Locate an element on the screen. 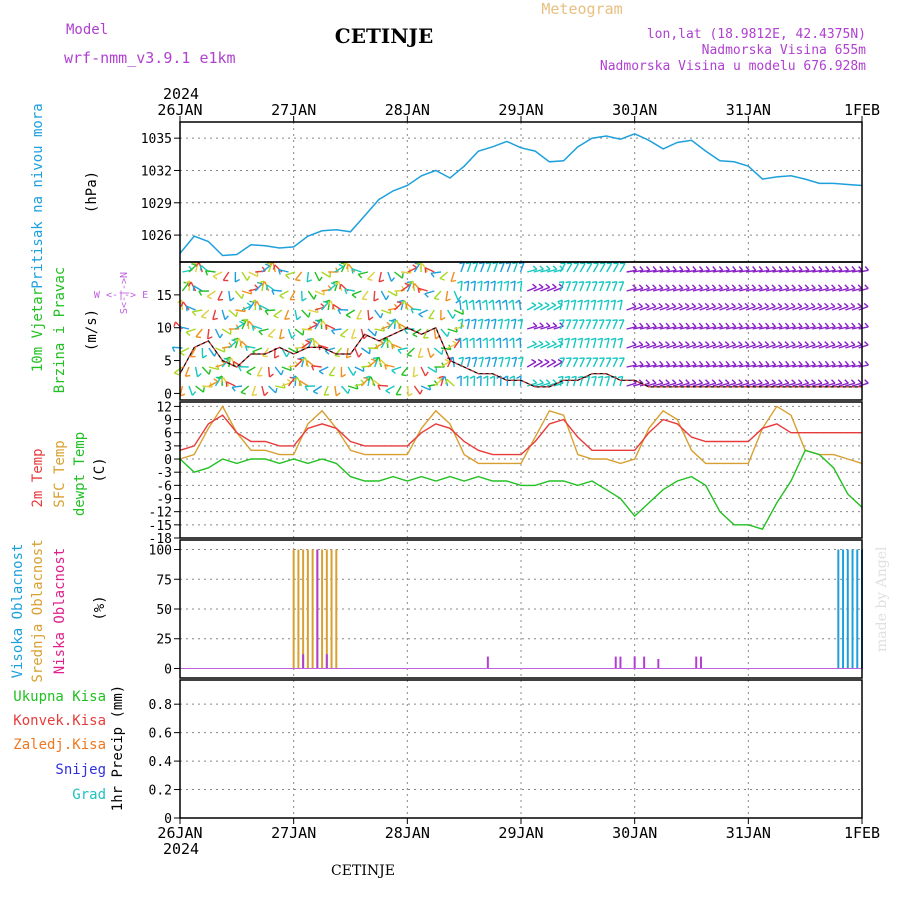 The height and width of the screenshot is (905, 900). tick-label-temp: 0 is located at coordinates (168, 460).